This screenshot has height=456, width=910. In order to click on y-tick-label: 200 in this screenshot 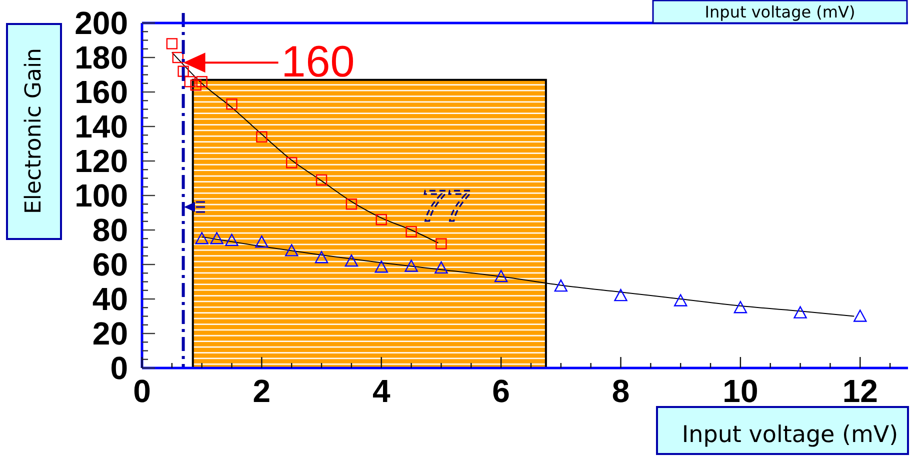, I will do `click(101, 23)`.